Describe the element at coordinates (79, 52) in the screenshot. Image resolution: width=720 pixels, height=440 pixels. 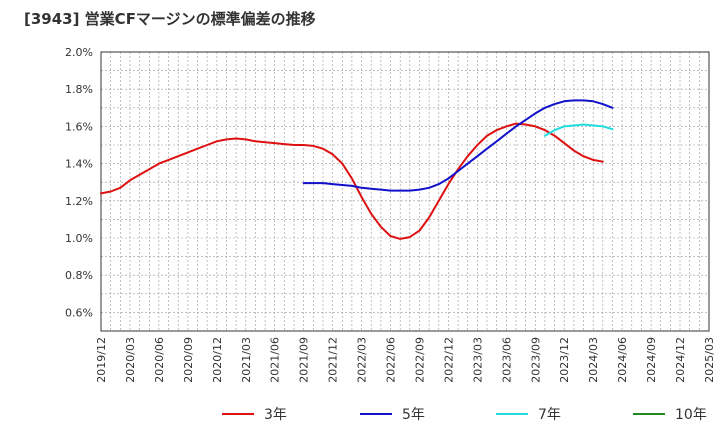
I see `y-tick-label: 2.0%` at that location.